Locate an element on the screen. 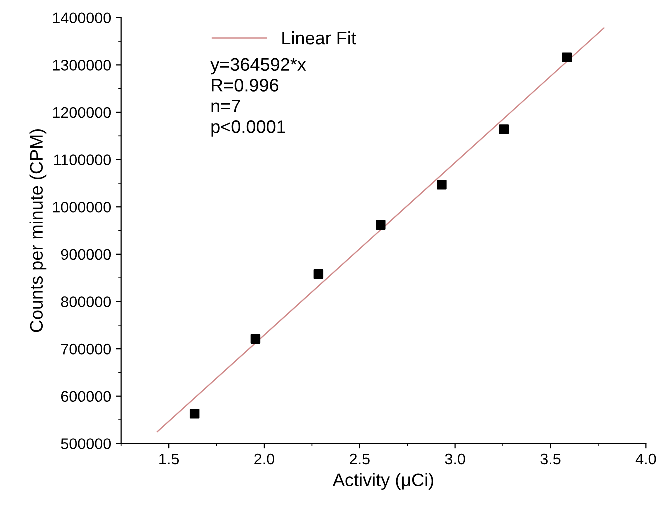 The image size is (656, 510). y-axis-title: Counts per minute (CPM) is located at coordinates (38, 231).